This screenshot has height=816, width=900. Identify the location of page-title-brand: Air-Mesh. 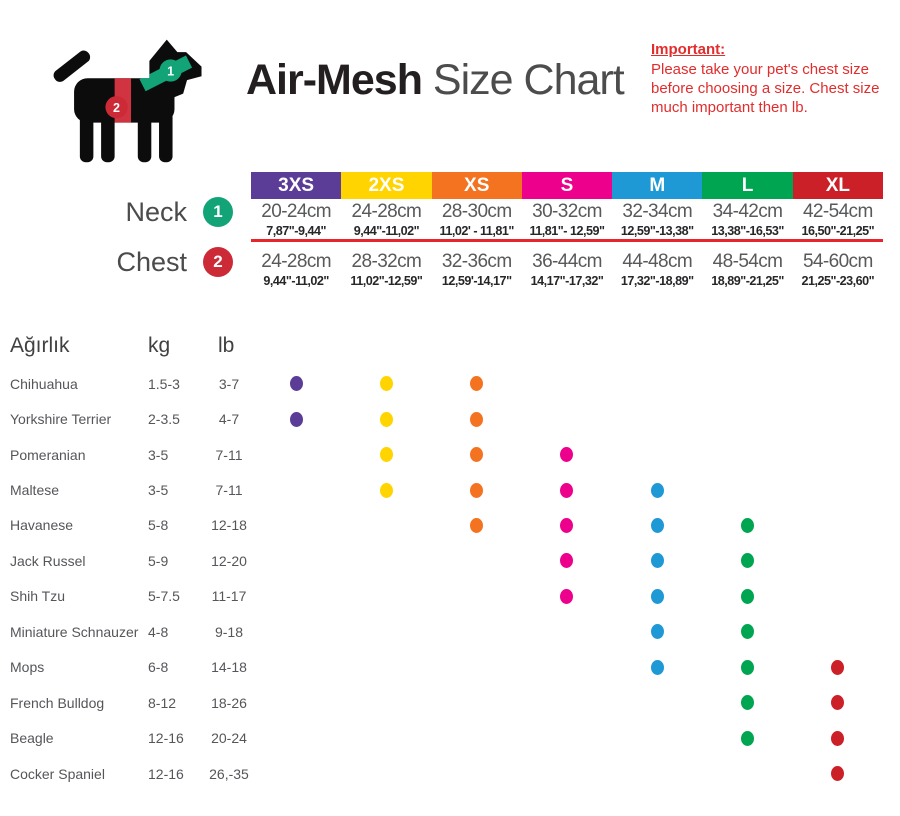
(334, 80).